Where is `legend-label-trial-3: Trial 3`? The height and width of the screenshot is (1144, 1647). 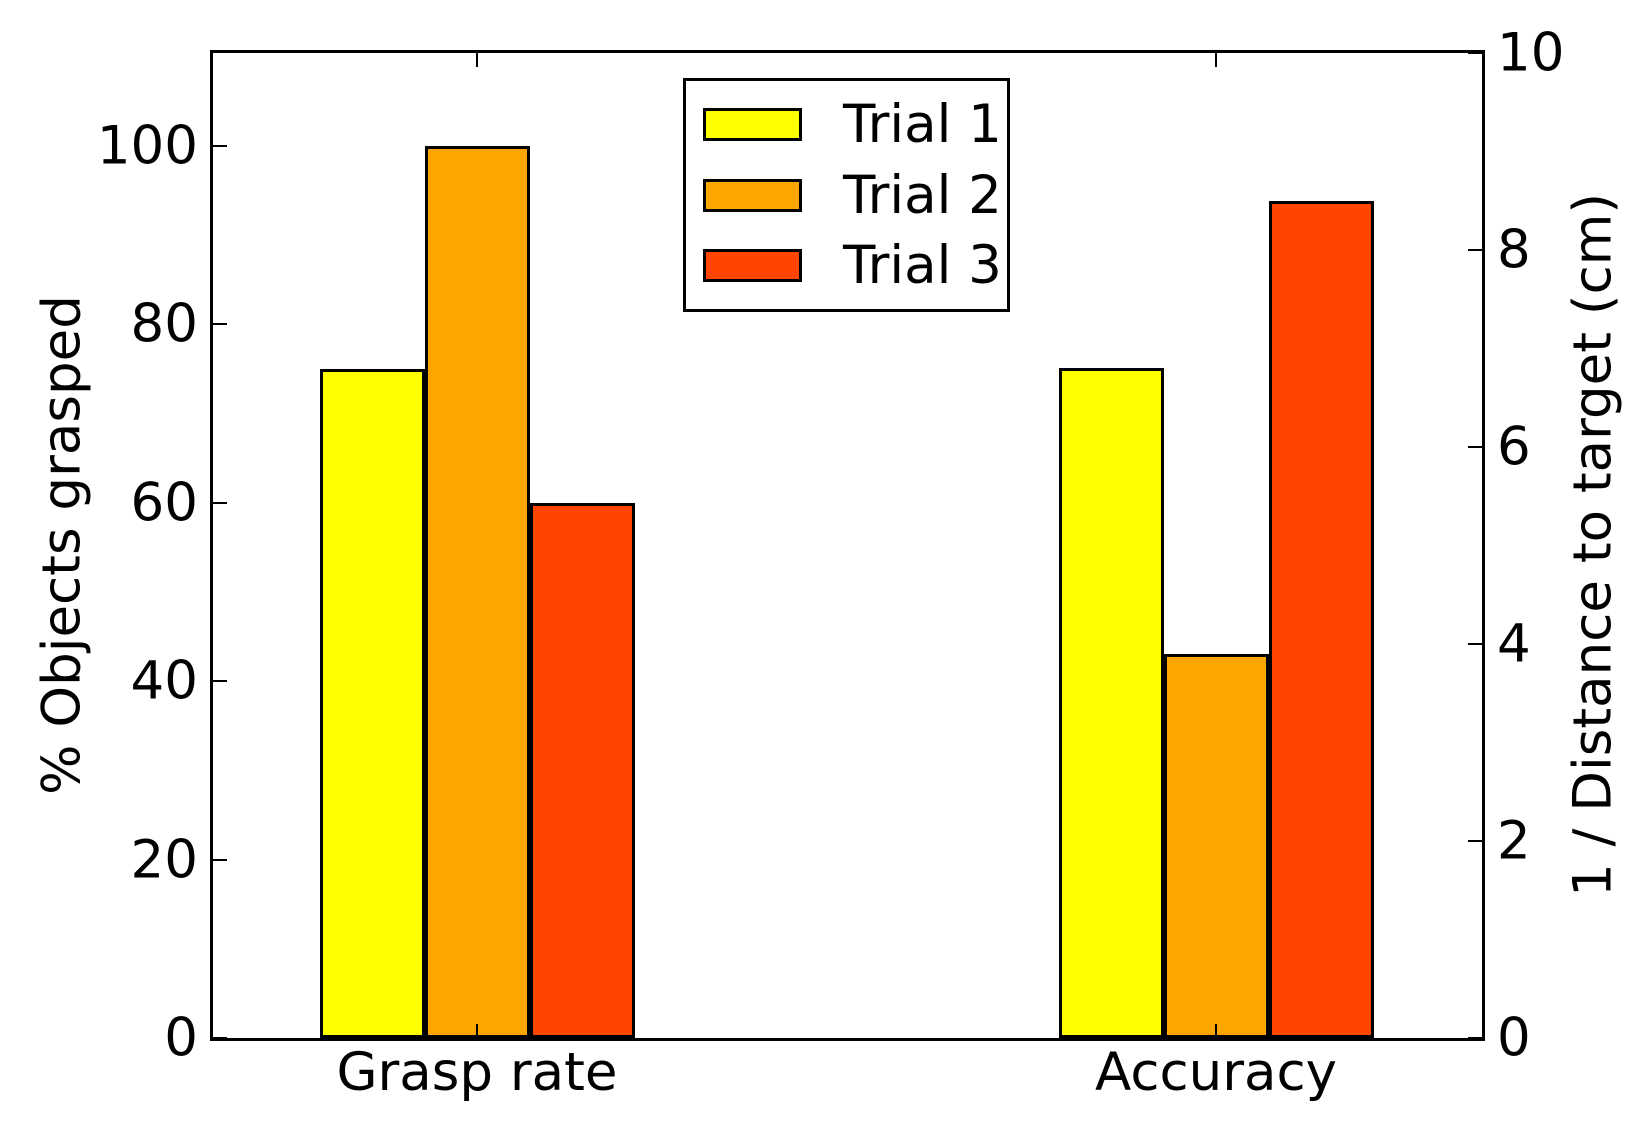
legend-label-trial-3: Trial 3 is located at coordinates (922, 265).